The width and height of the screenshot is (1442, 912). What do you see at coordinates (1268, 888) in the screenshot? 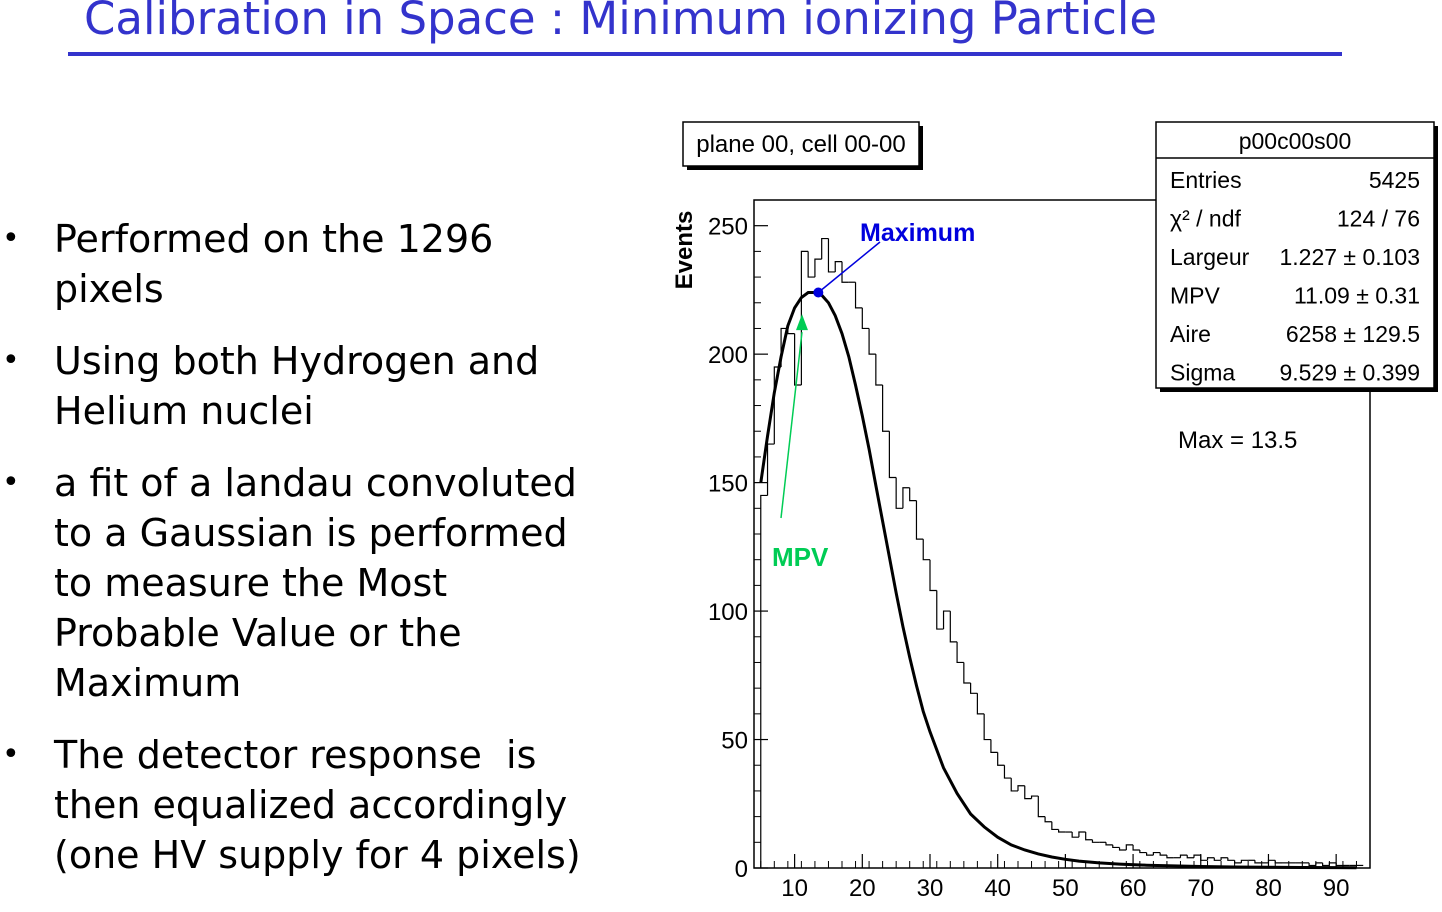
I see `x-tick-label: 80` at bounding box center [1268, 888].